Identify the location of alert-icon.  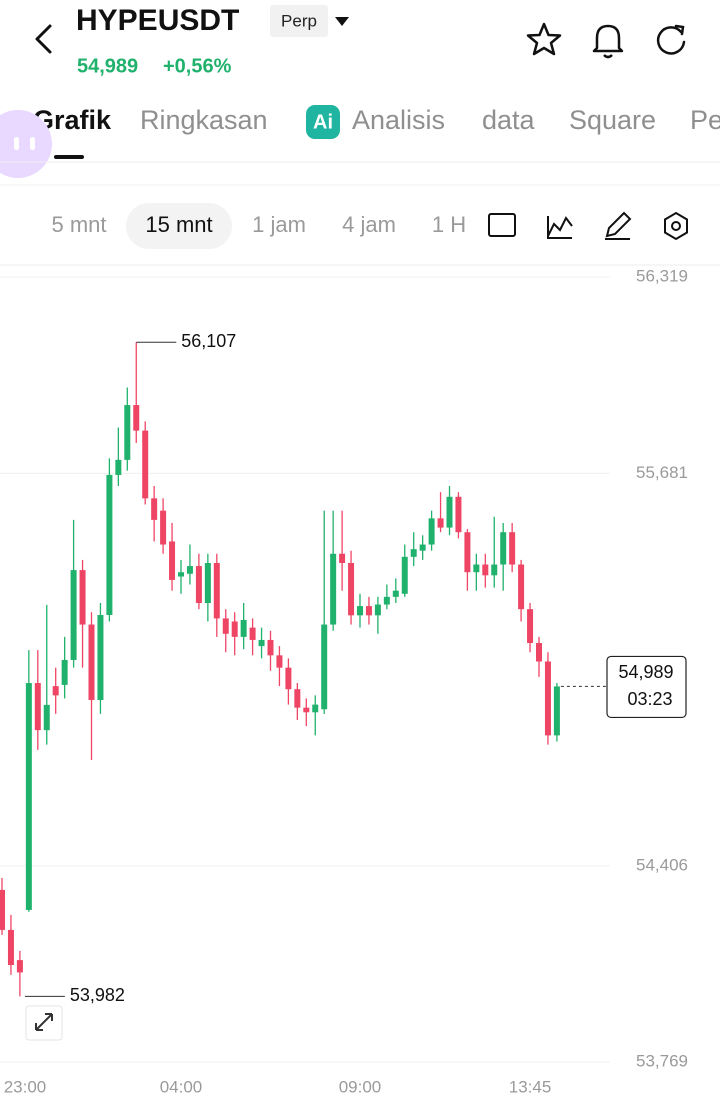
(608, 41).